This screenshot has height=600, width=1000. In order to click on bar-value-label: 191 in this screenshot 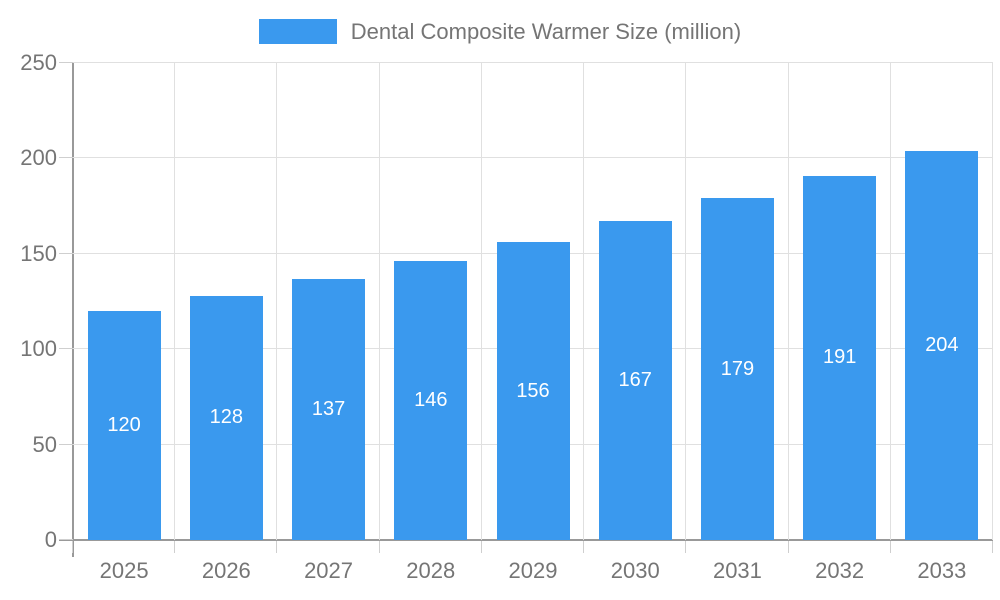, I will do `click(839, 357)`.